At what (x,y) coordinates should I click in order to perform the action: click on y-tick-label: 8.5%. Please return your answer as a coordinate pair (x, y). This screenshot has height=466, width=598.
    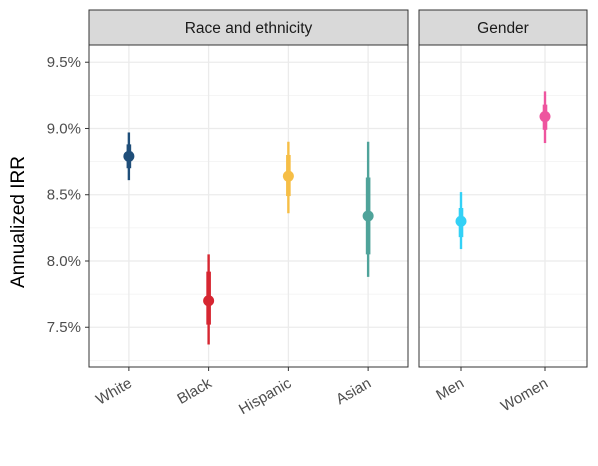
    Looking at the image, I should click on (64, 195).